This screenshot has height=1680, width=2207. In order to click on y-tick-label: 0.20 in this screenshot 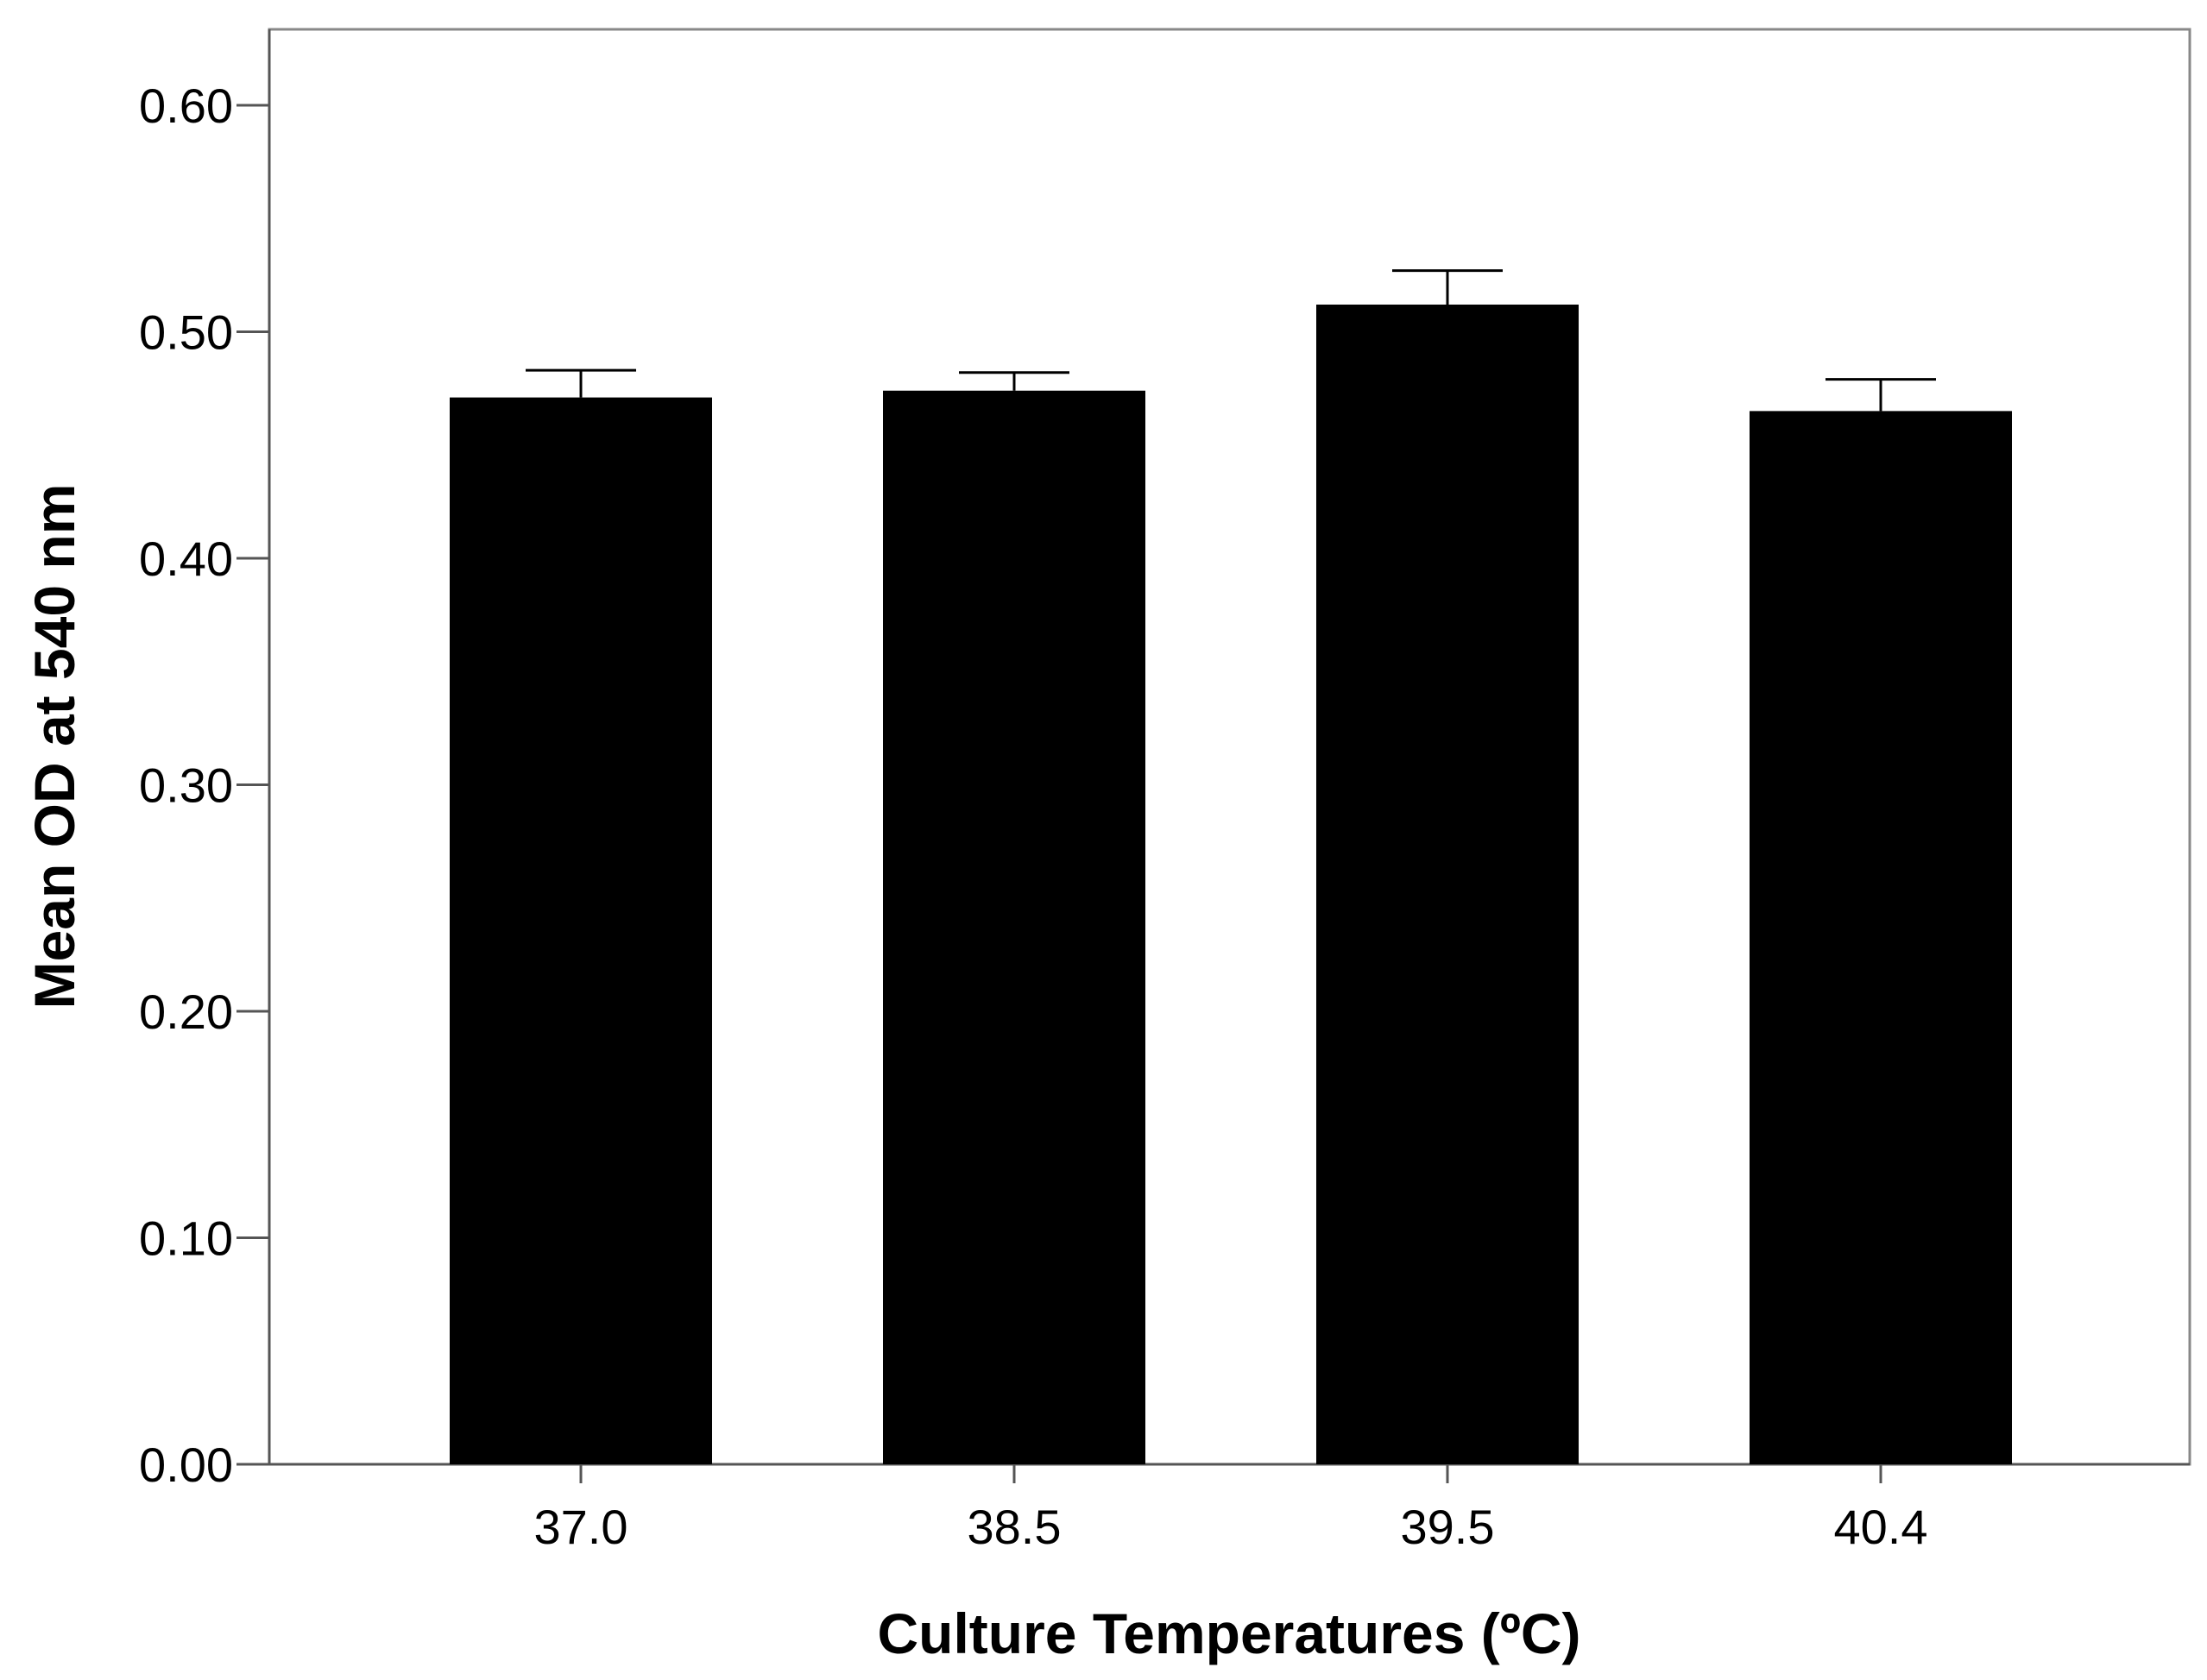, I will do `click(186, 1012)`.